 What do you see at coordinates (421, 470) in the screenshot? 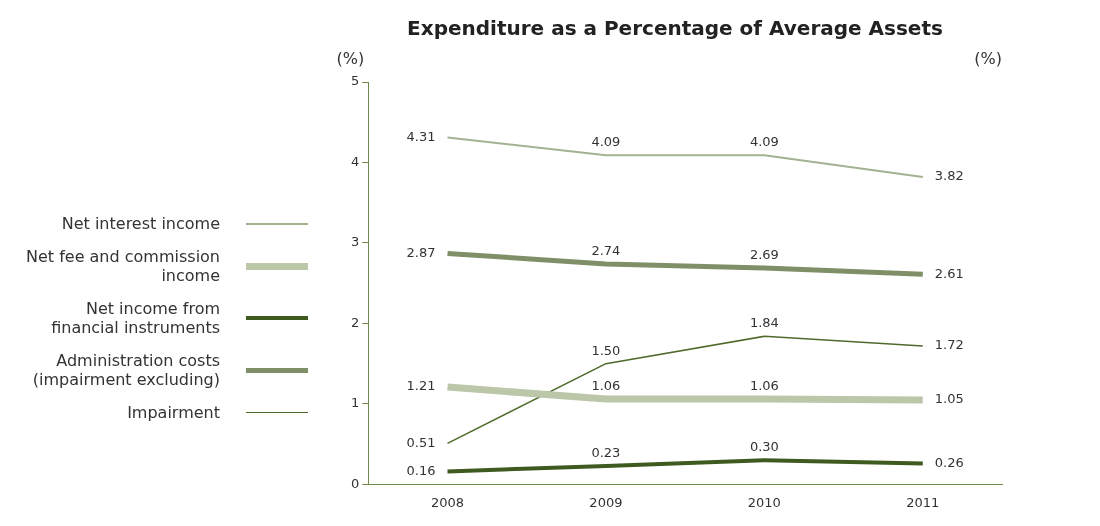
I see `data-label: 0.16` at bounding box center [421, 470].